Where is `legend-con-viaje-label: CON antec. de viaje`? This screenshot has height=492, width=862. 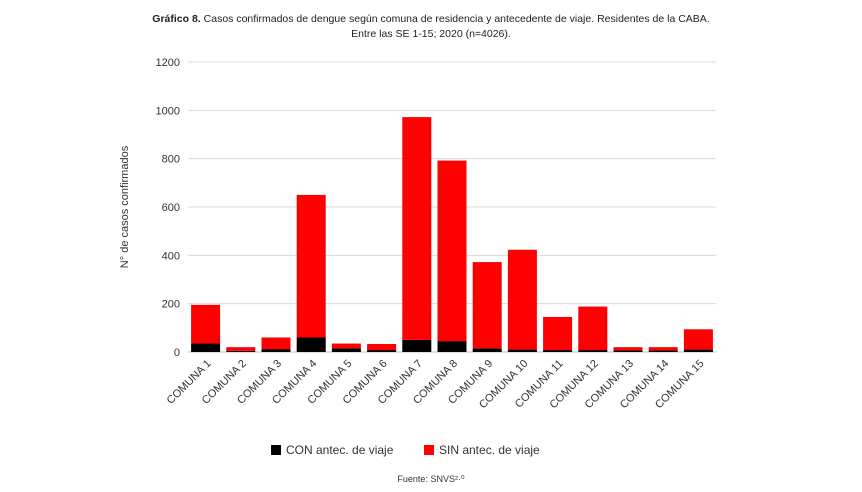
legend-con-viaje-label: CON antec. de viaje is located at coordinates (340, 450).